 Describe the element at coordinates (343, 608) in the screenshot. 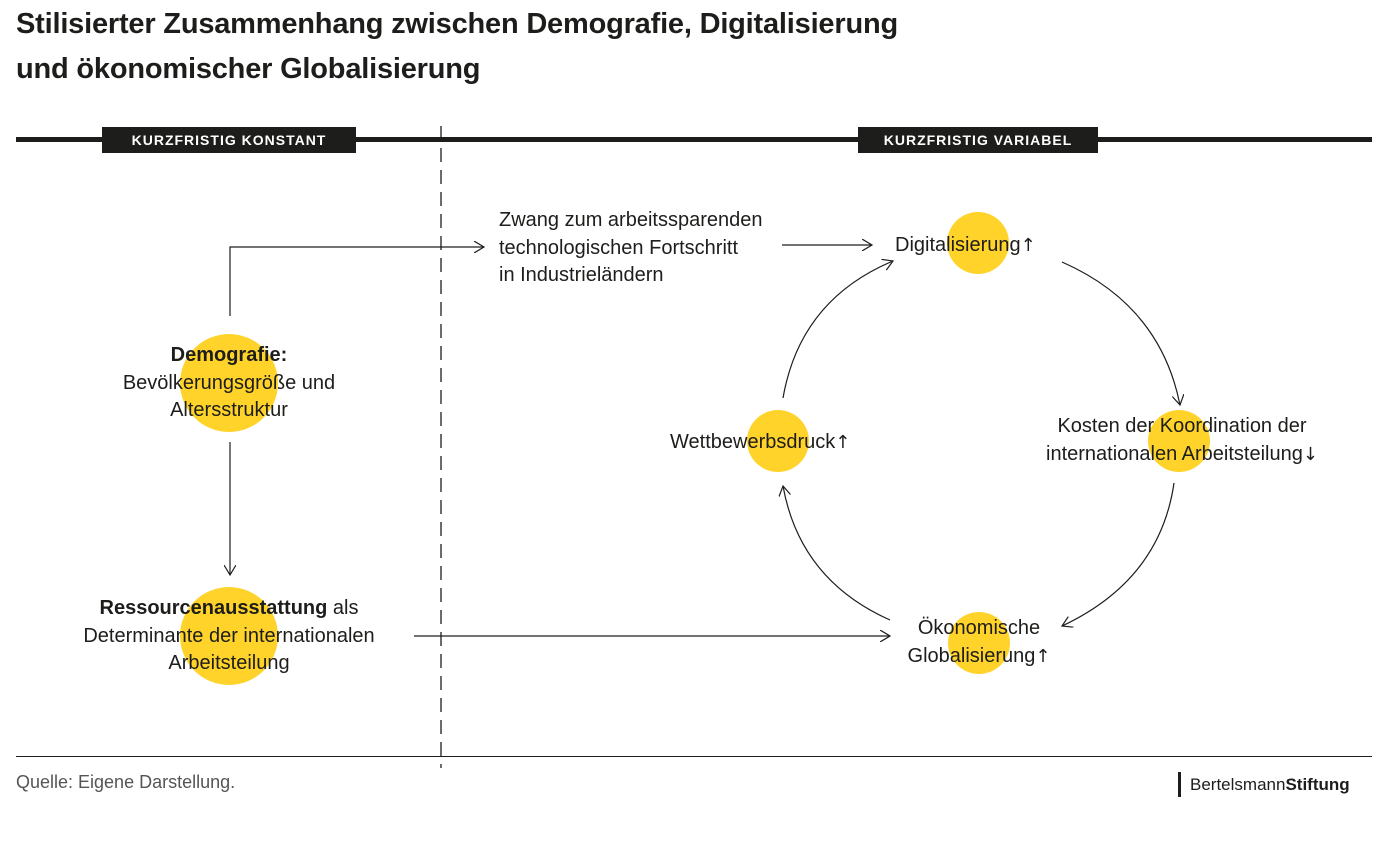

I see `ressourcen-heading-rest: als` at that location.